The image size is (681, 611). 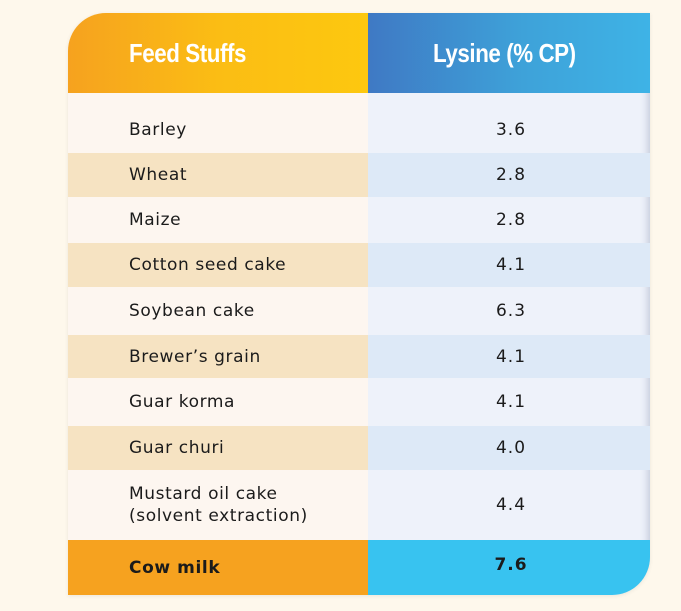 I want to click on feed-name: Soybean cake, so click(x=192, y=311).